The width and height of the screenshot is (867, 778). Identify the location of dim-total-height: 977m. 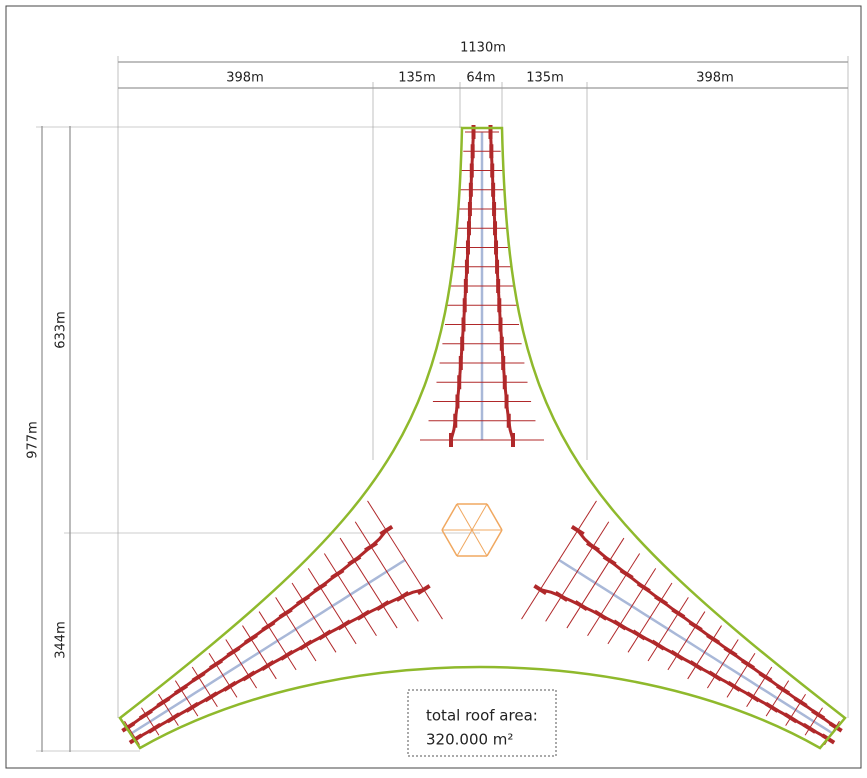
(33, 439).